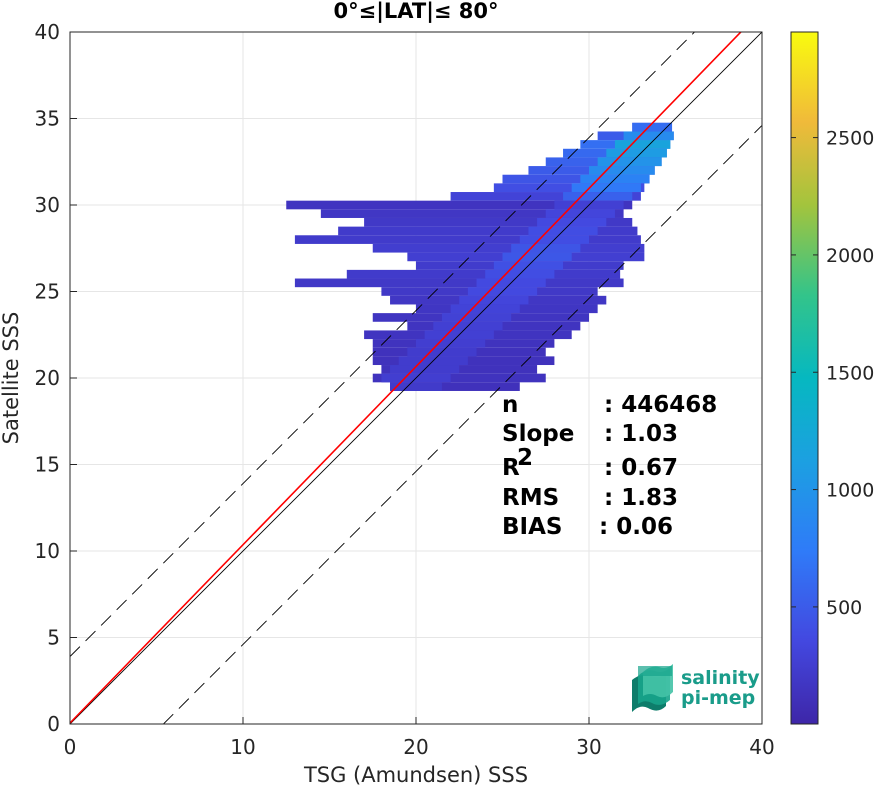  What do you see at coordinates (844, 608) in the screenshot?
I see `colorbar-tick-label: 500` at bounding box center [844, 608].